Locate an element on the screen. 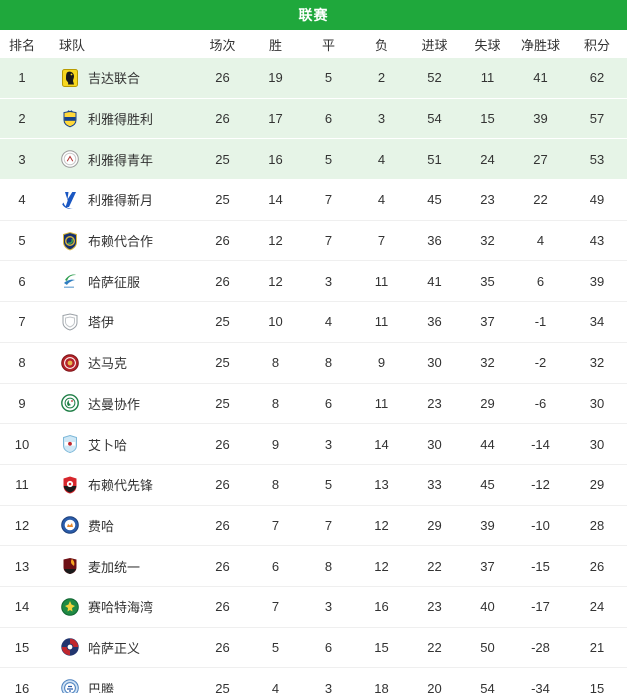 The width and height of the screenshot is (627, 693). league-title: 联赛 is located at coordinates (313, 15).